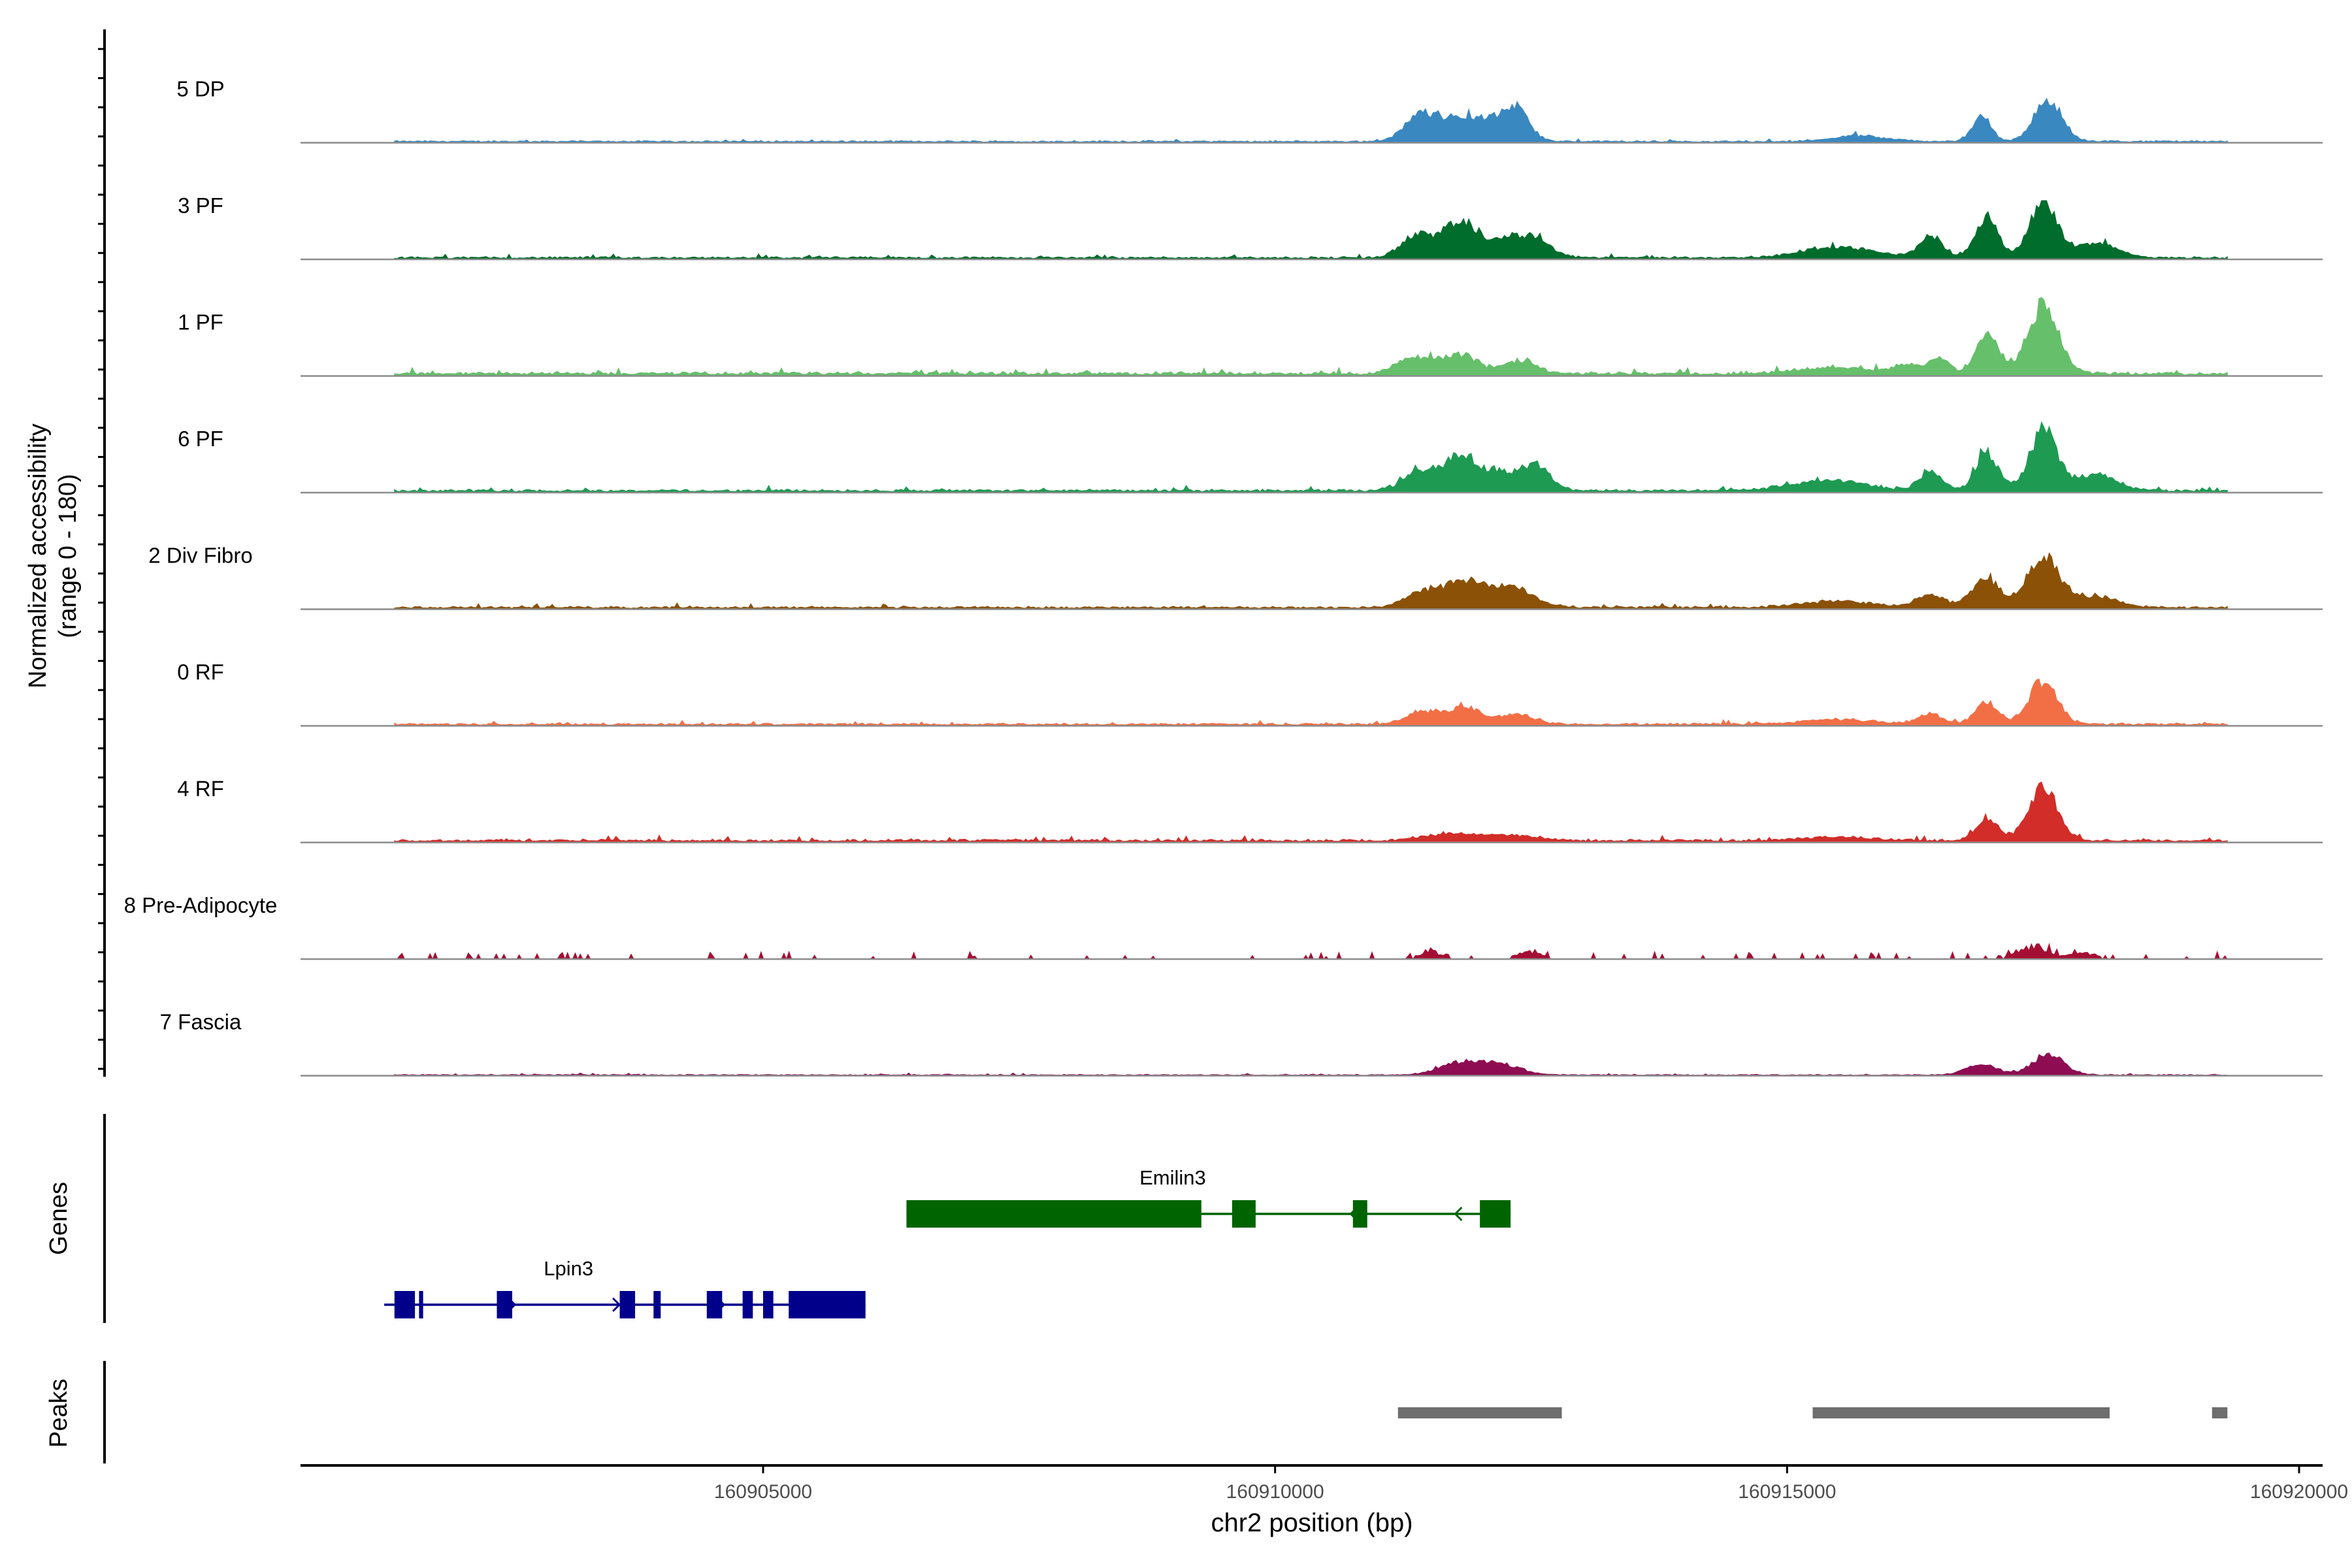  Describe the element at coordinates (625, 1287) in the screenshot. I see `gene-model: Lpin3` at that location.